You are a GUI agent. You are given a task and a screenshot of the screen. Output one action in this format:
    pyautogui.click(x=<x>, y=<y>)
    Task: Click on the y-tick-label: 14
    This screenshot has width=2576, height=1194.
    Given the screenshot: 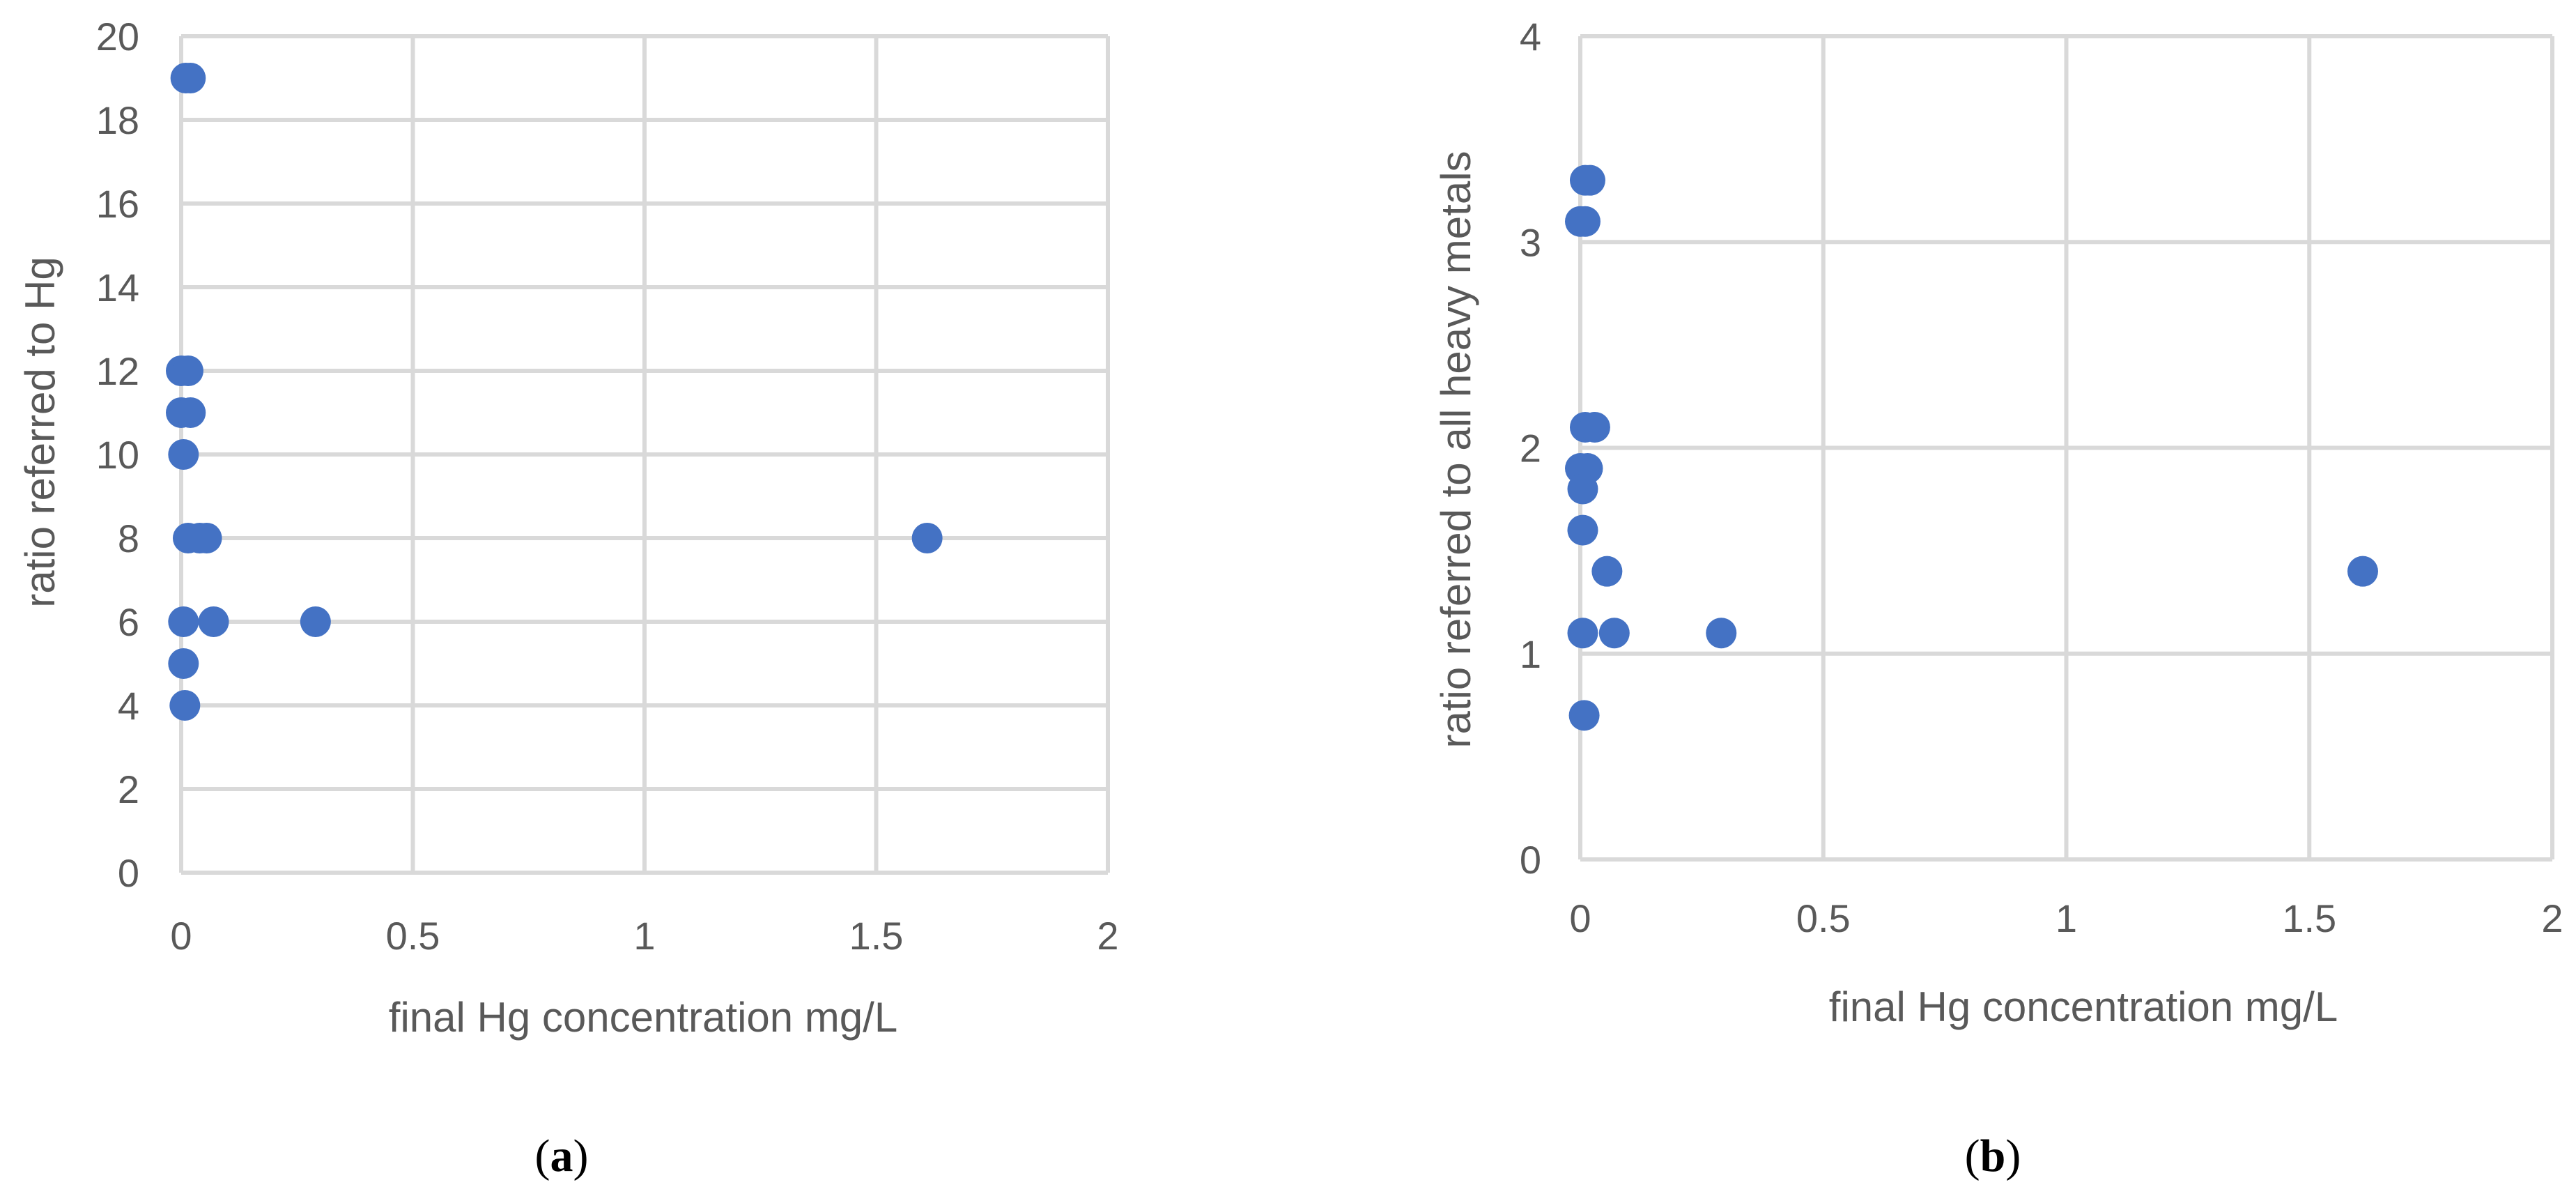 What is the action you would take?
    pyautogui.click(x=117, y=288)
    